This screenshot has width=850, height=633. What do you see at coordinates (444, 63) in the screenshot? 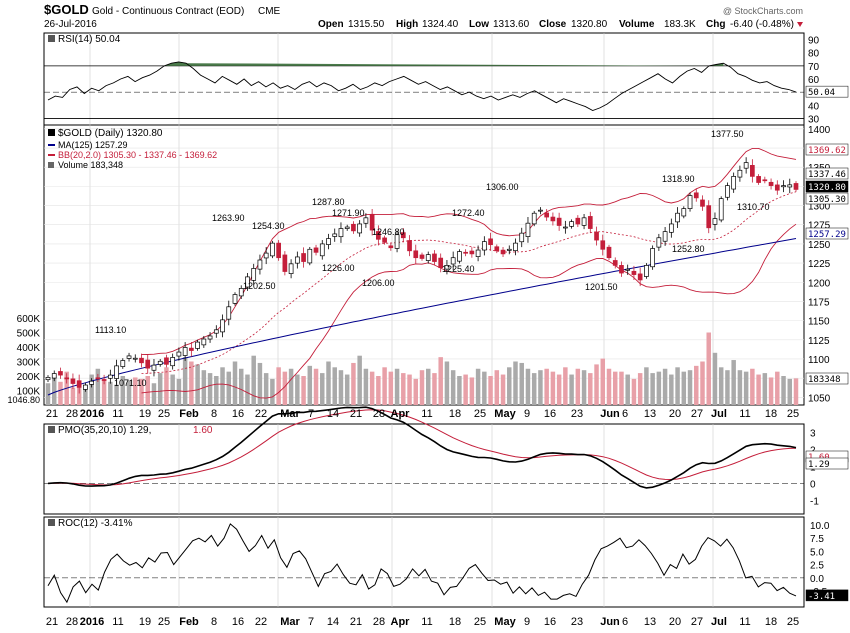
I see `rsi-overbought-fill` at bounding box center [444, 63].